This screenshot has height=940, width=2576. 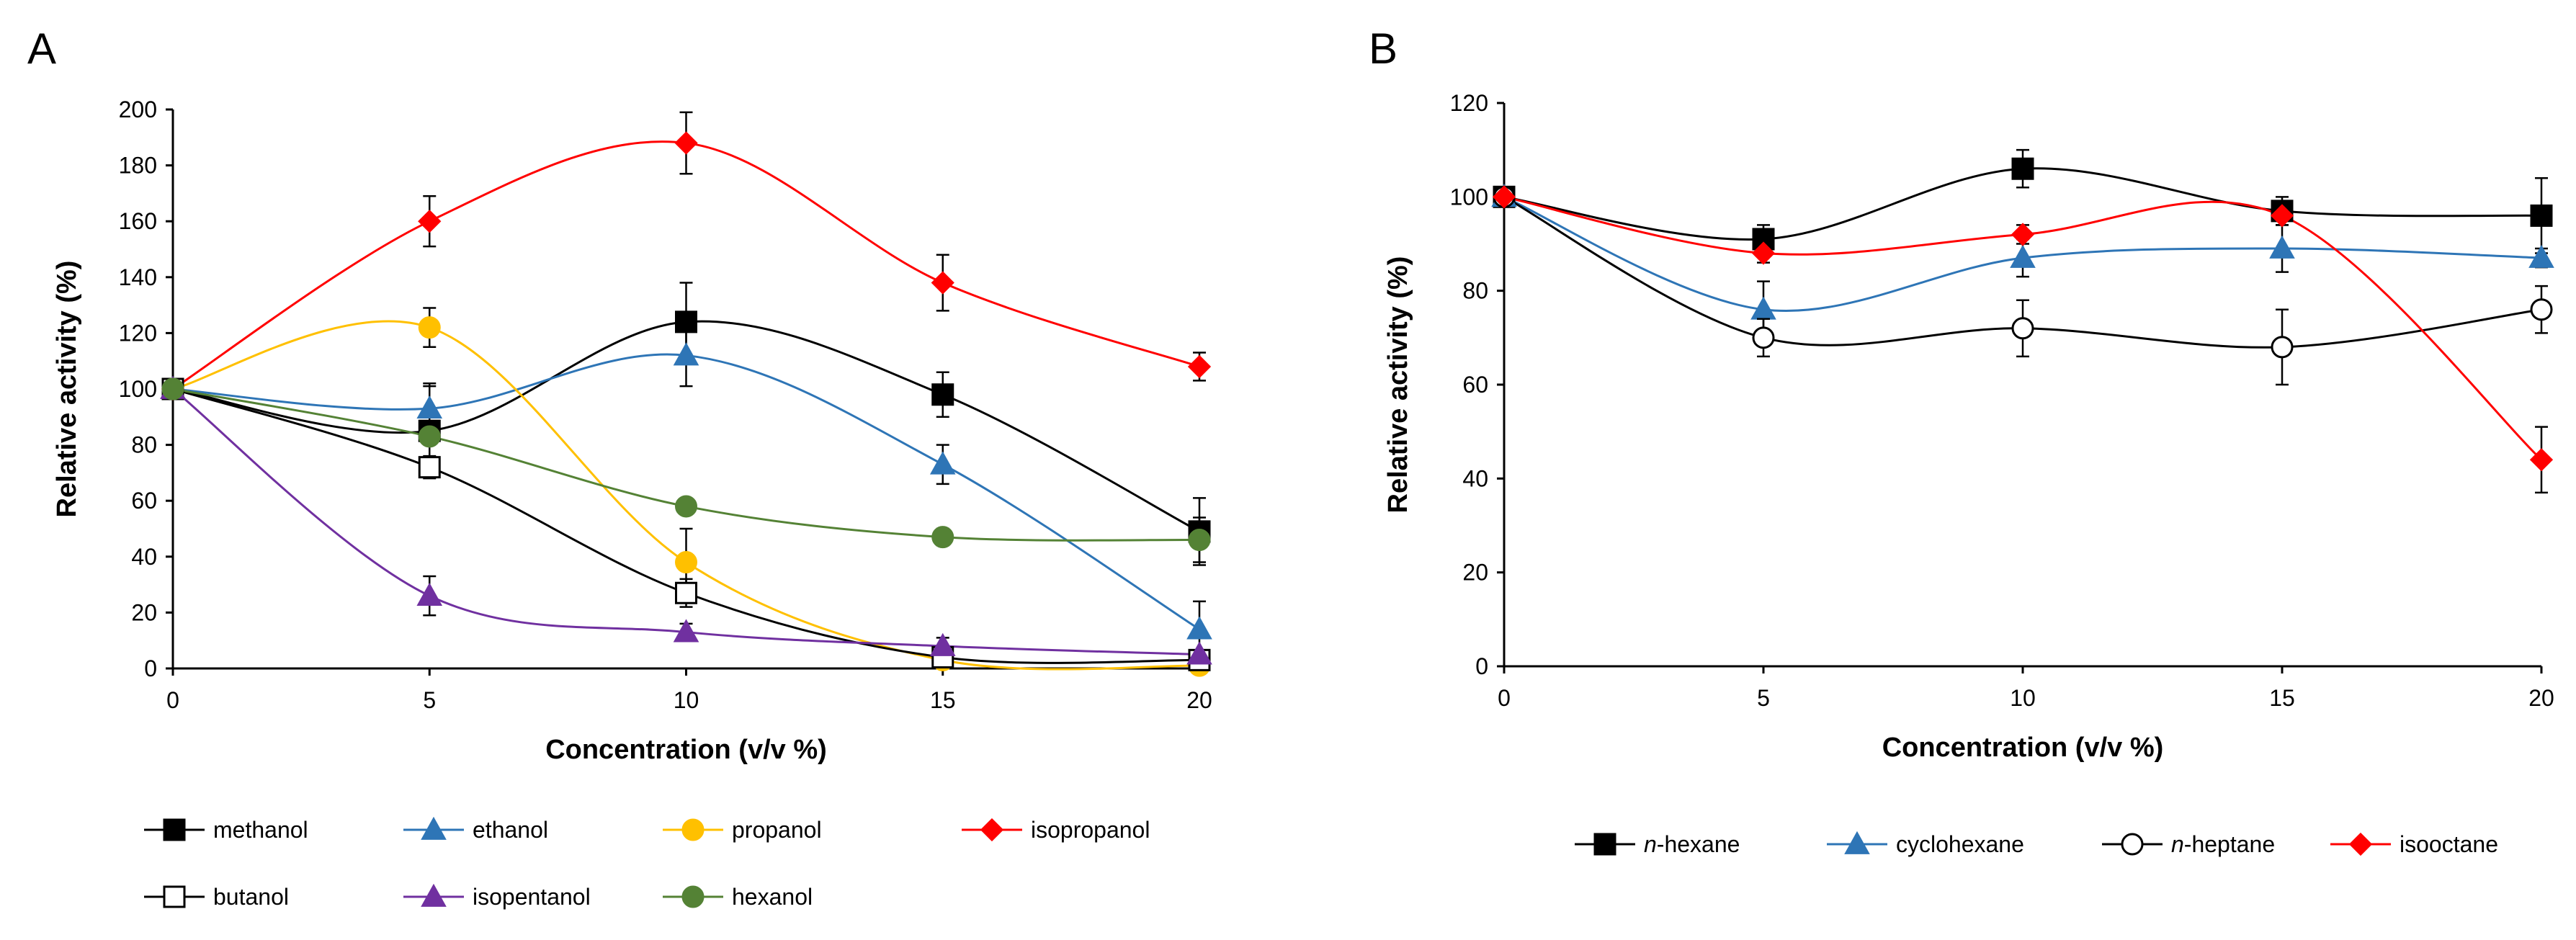 I want to click on panel-a-y-tick-label: 40, so click(x=144, y=557).